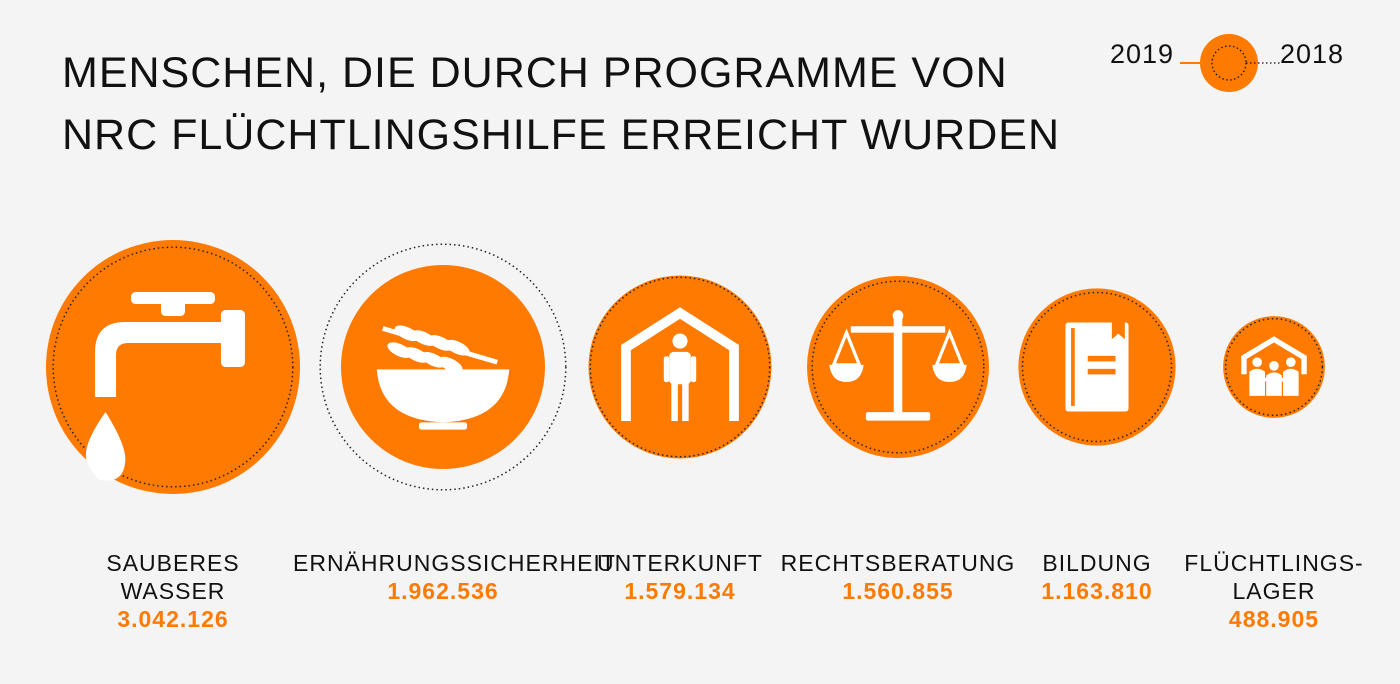 The width and height of the screenshot is (1400, 684). I want to click on data-label: 1.163.810, so click(1097, 591).